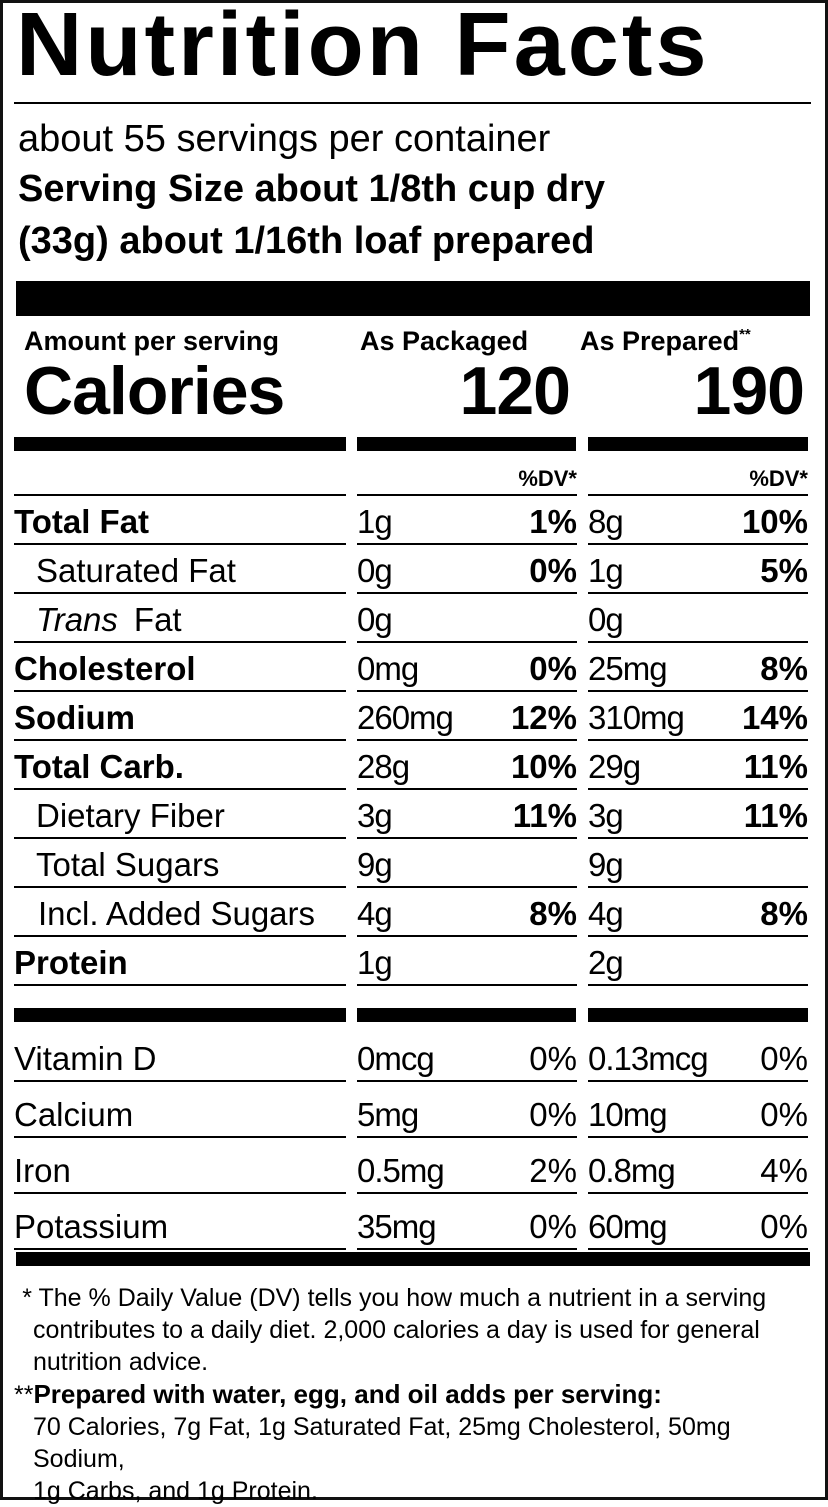 Image resolution: width=828 pixels, height=1507 pixels. I want to click on nutrient-packaged-cell: 35mg 0%, so click(467, 1222).